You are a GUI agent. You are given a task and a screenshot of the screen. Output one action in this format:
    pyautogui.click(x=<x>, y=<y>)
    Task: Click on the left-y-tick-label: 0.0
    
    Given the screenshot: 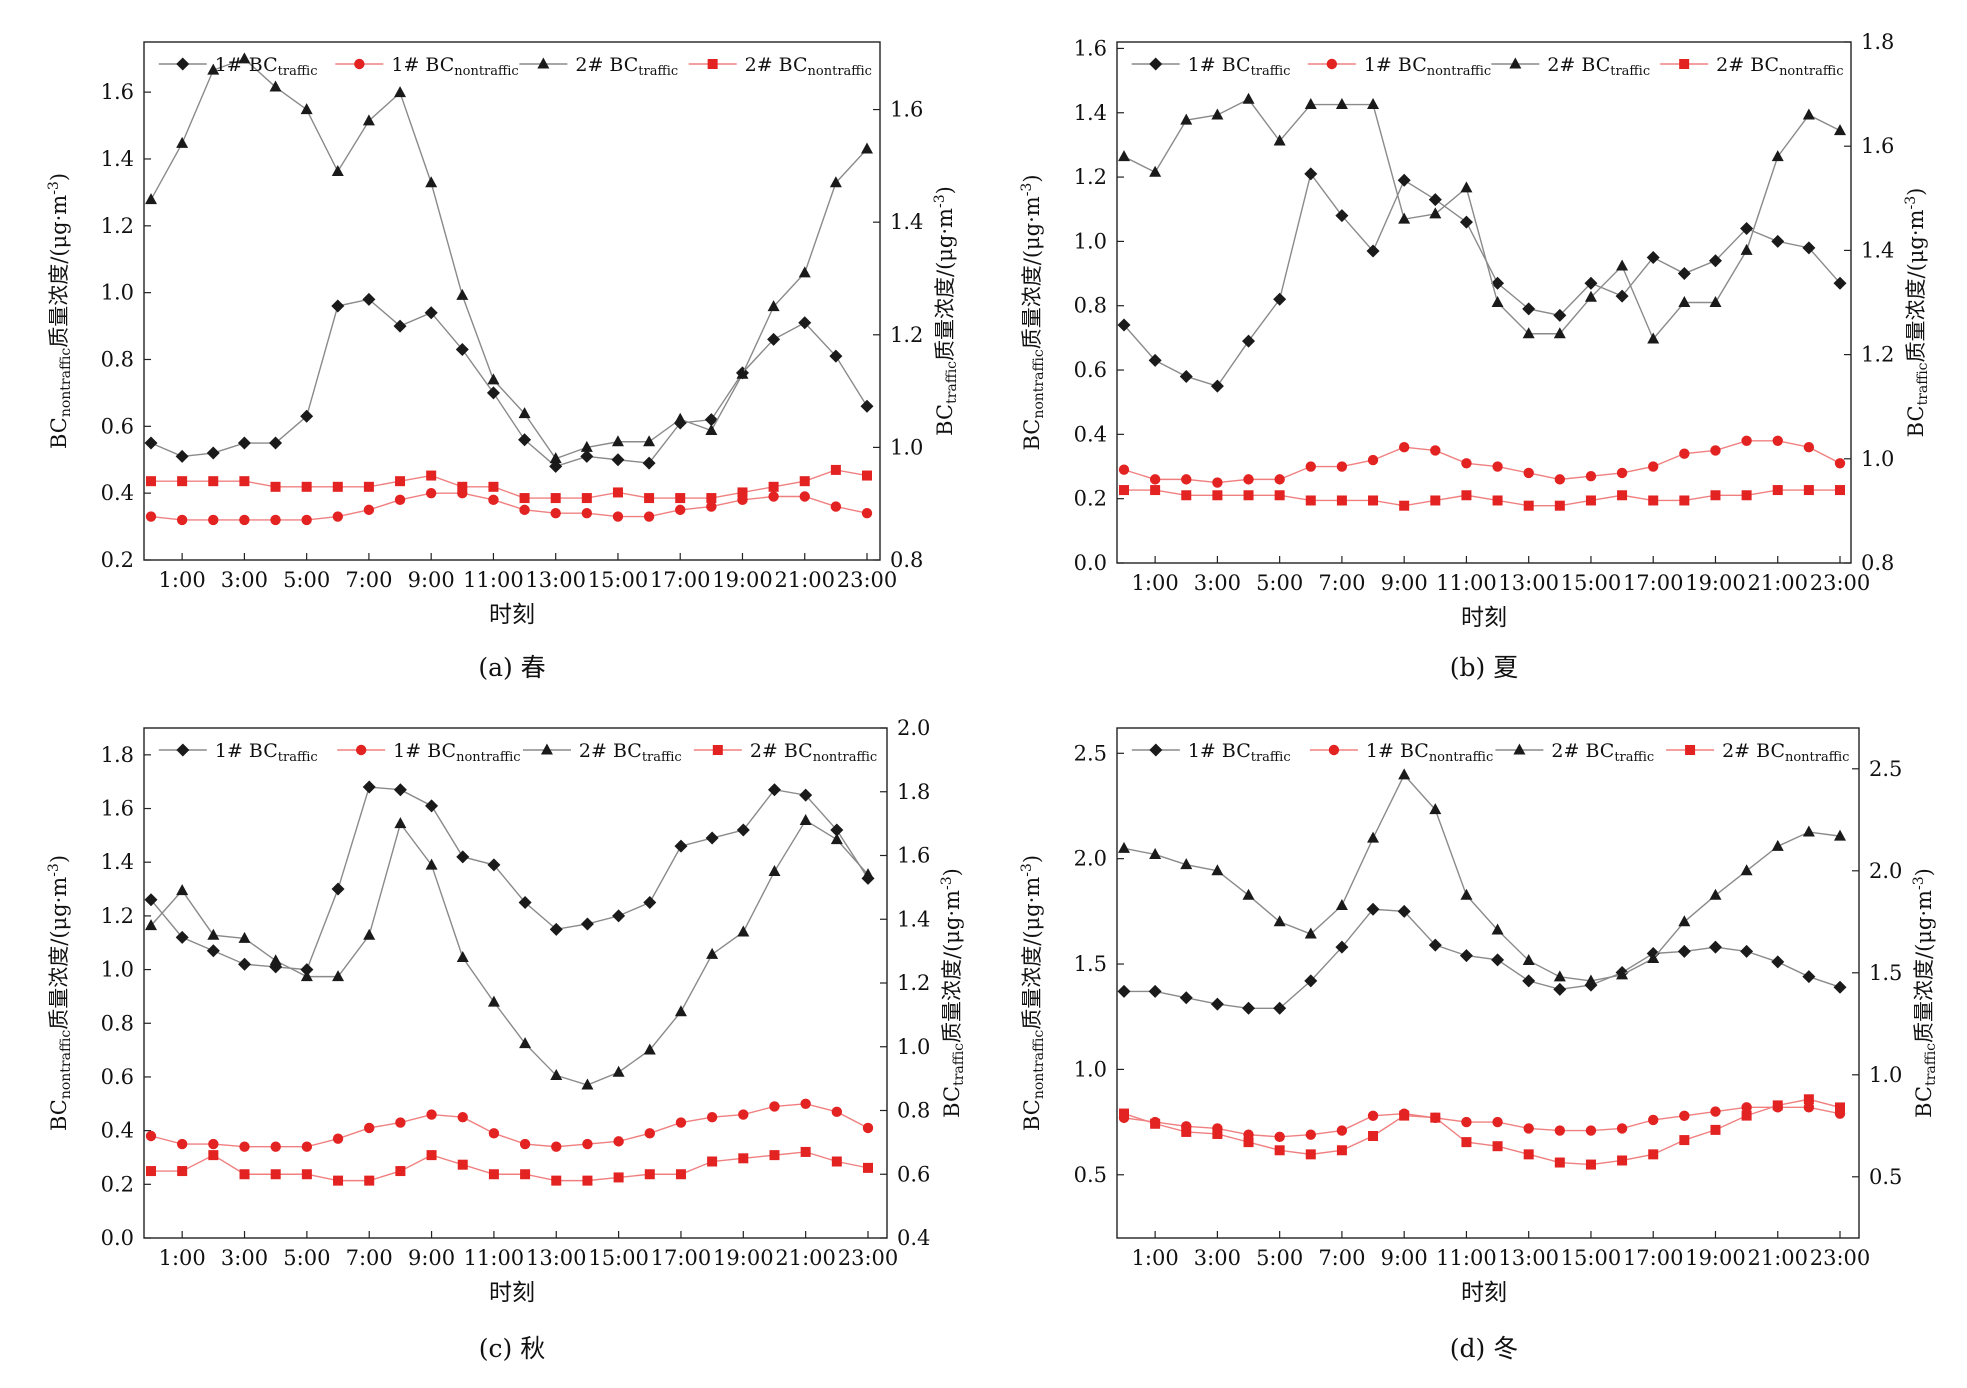 What is the action you would take?
    pyautogui.click(x=1090, y=563)
    